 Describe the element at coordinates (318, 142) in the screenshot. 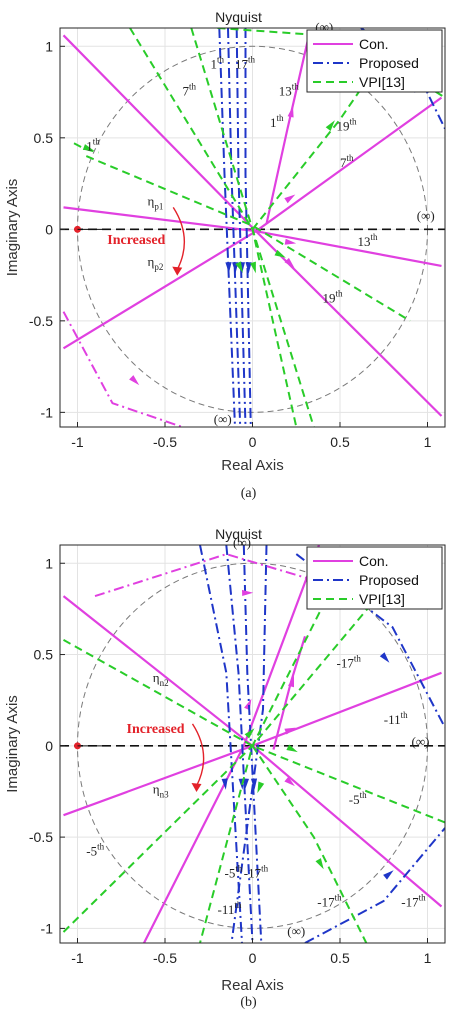

I see `series-line-vpi-13--3` at that location.